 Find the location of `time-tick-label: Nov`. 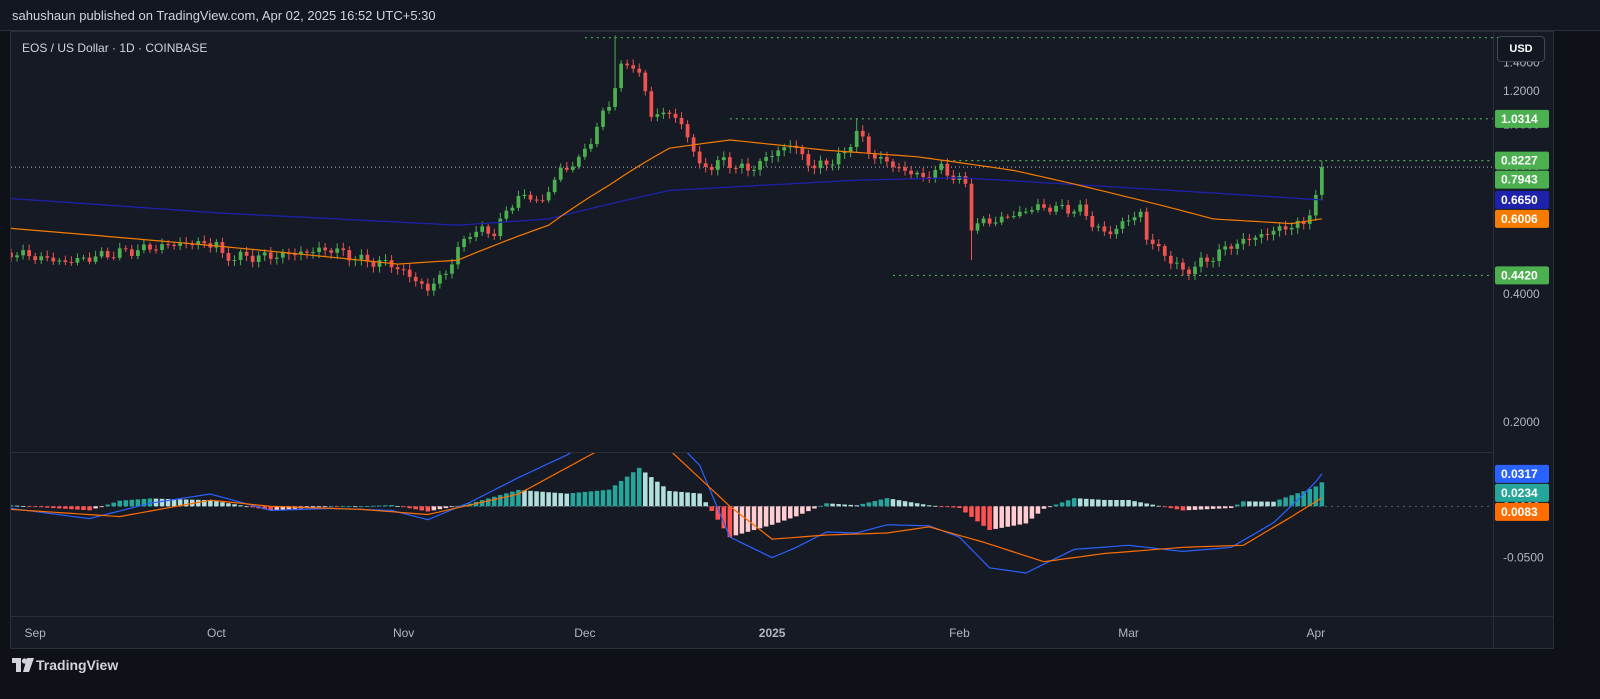

time-tick-label: Nov is located at coordinates (403, 633).